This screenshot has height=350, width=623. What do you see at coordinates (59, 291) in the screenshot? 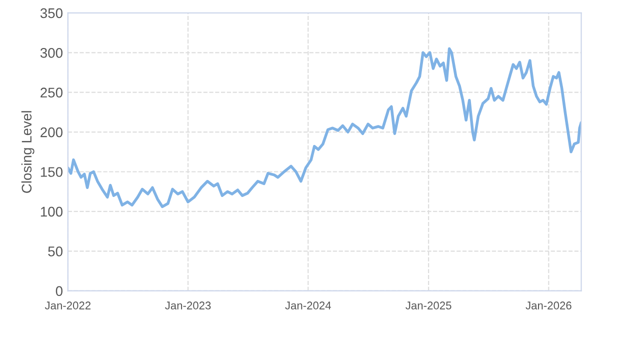
I see `y-tick-label: 0` at bounding box center [59, 291].